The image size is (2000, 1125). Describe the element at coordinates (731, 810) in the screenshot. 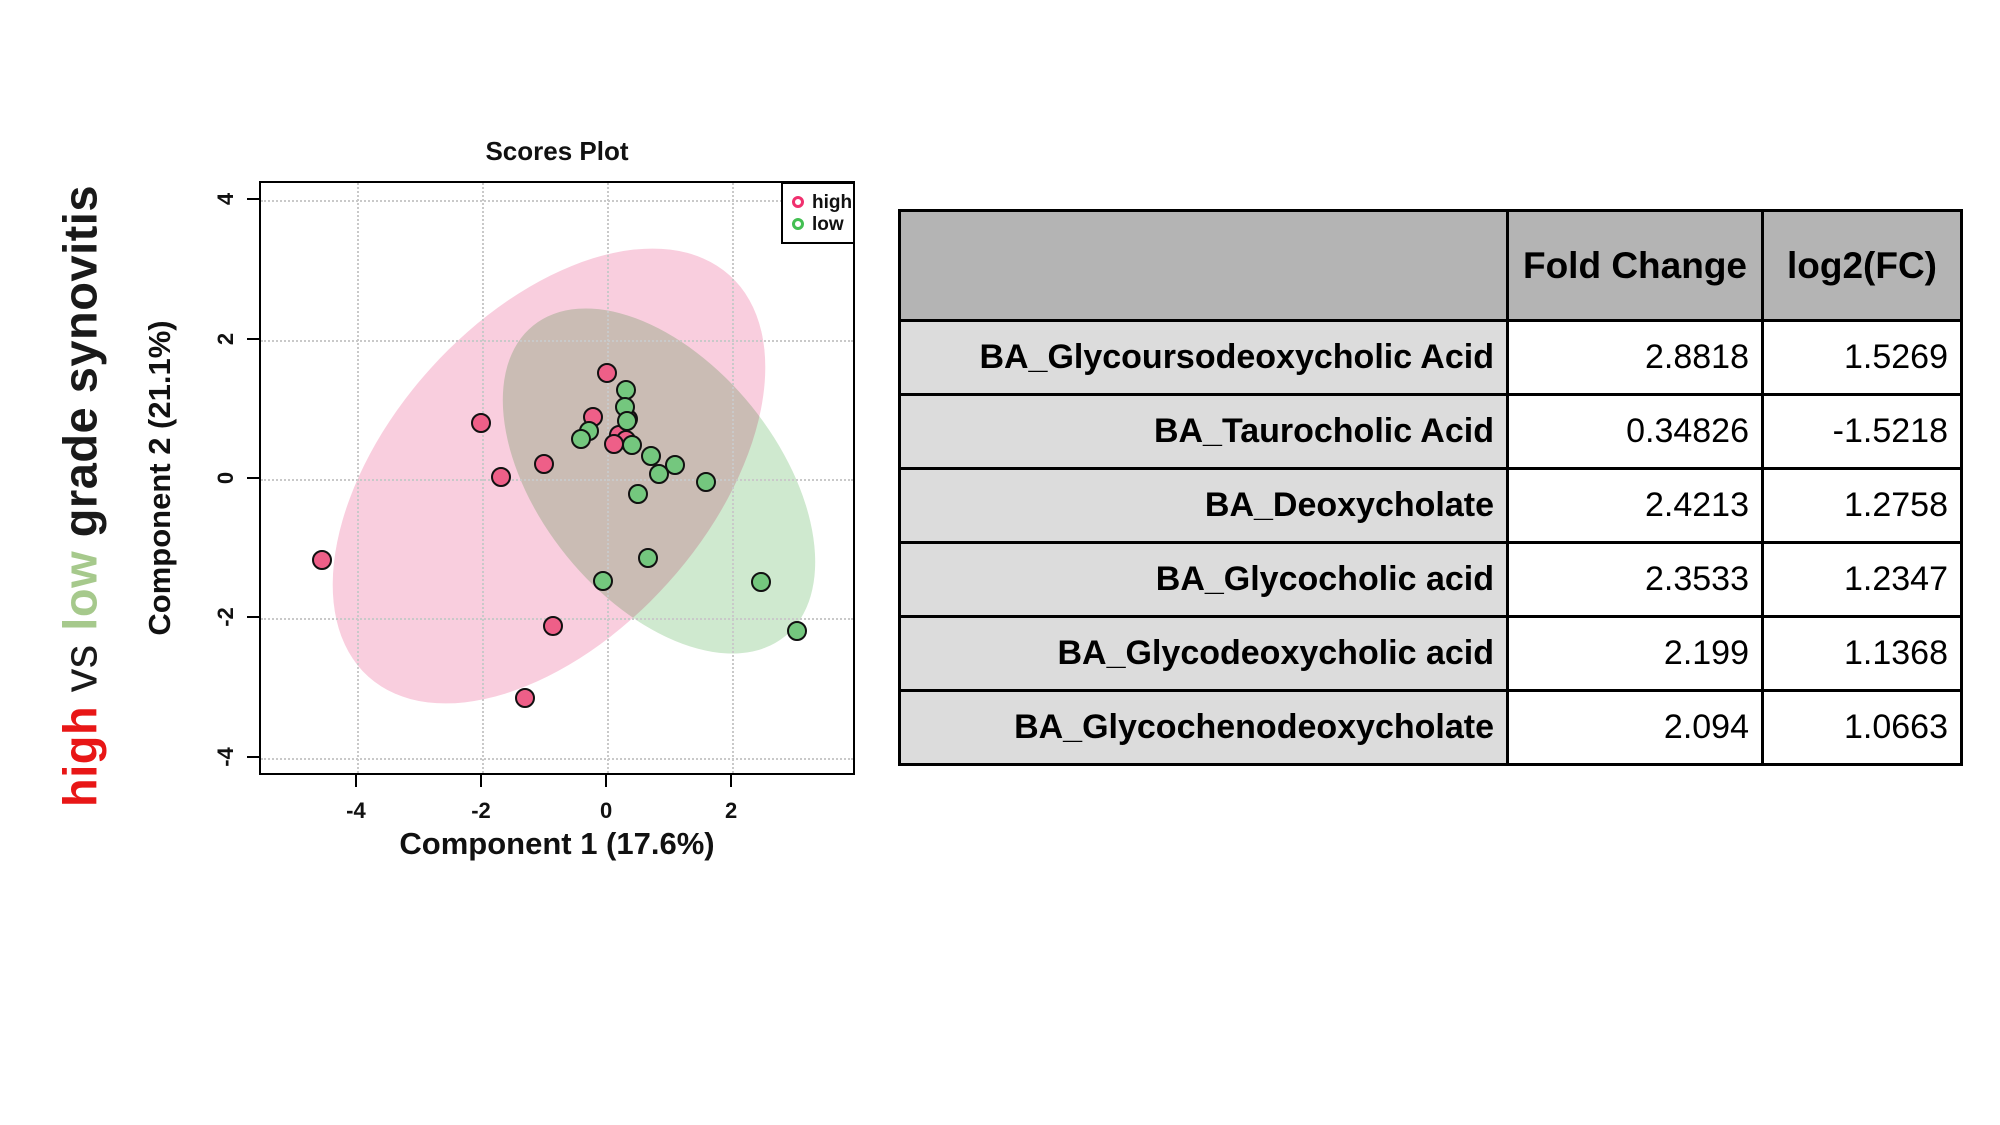

I see `x-tick-label: 2` at that location.